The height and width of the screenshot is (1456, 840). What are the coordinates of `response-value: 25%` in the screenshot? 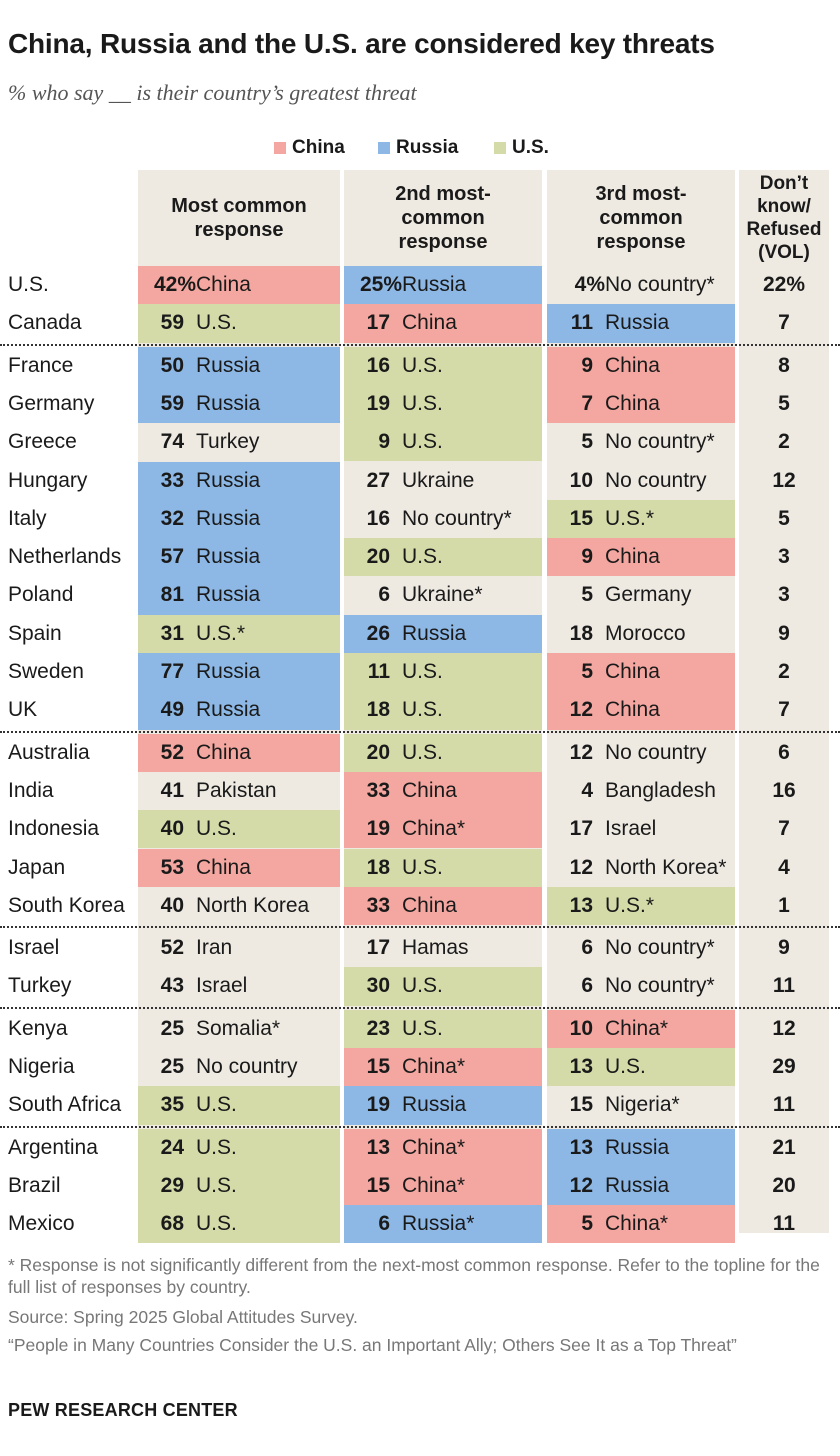 It's located at (373, 285).